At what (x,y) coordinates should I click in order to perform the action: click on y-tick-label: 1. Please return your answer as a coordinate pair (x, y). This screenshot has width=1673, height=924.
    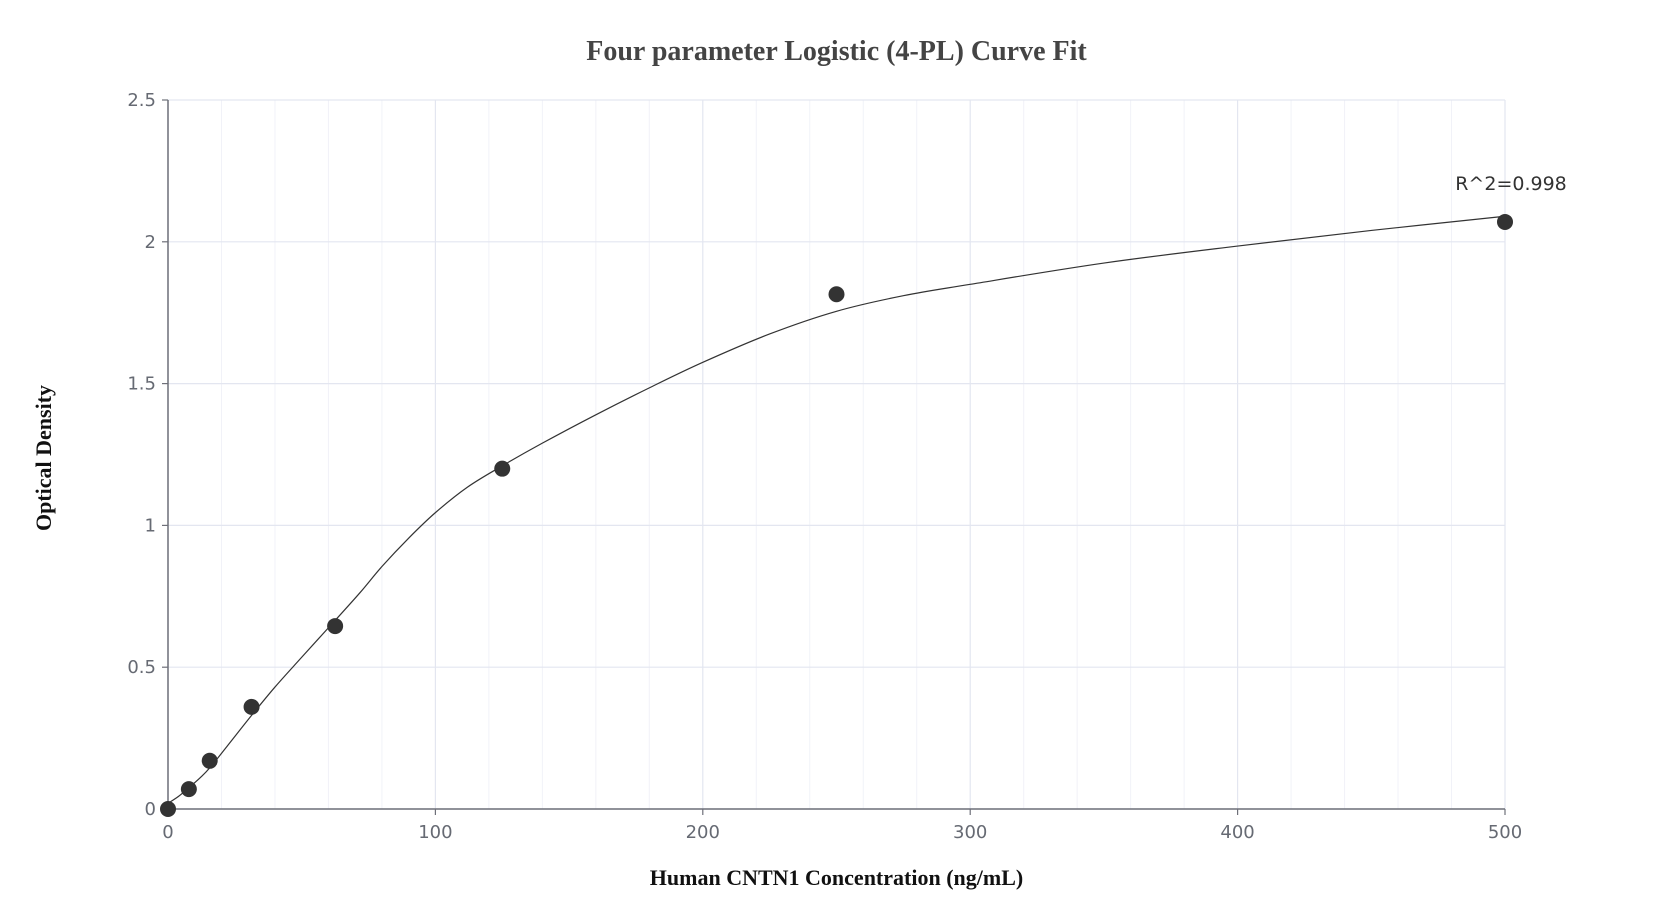
    Looking at the image, I should click on (150, 525).